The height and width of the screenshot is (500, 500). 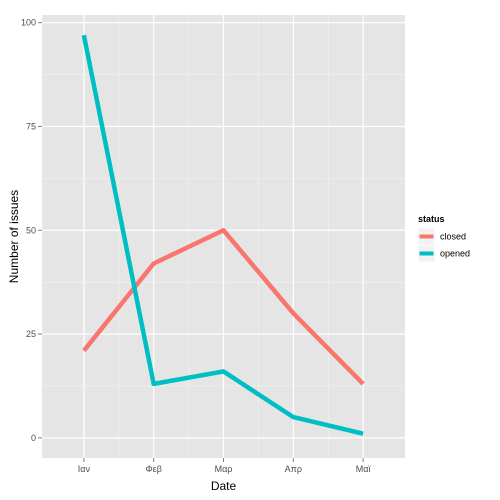 I want to click on y-tick-label: 75, so click(x=31, y=126).